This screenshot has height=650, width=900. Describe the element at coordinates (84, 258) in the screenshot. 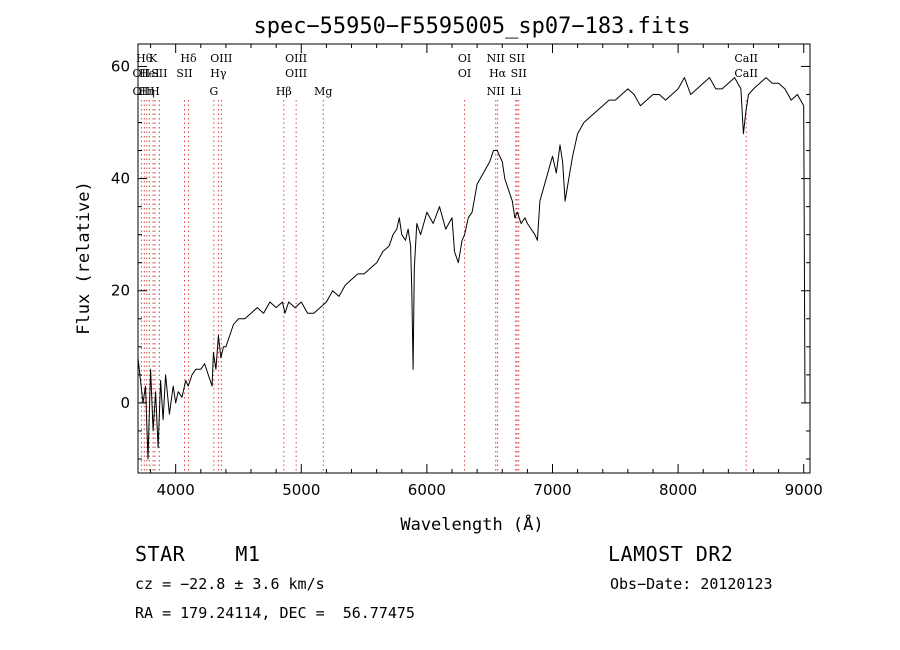

I see `y-axis-label: Flux (relative)` at that location.